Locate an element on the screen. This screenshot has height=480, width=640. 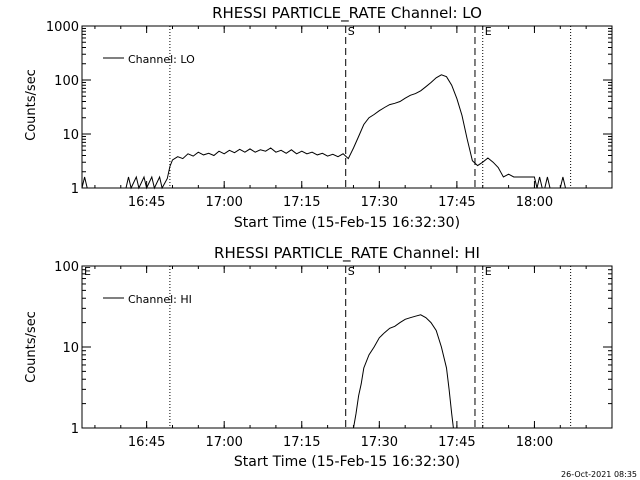
legend: Channel: LO is located at coordinates (149, 59).